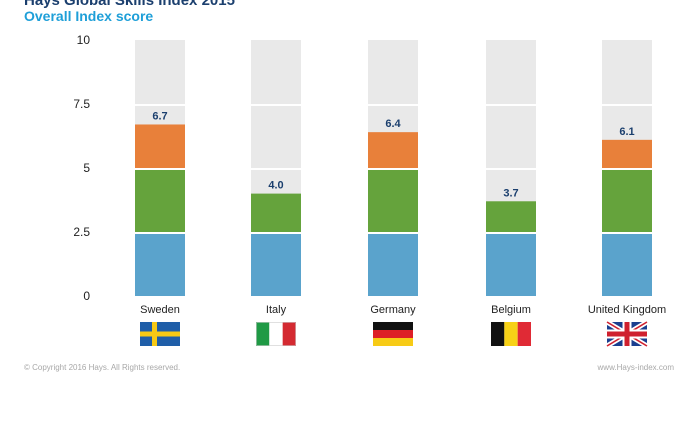  Describe the element at coordinates (627, 334) in the screenshot. I see `uk-flag` at that location.